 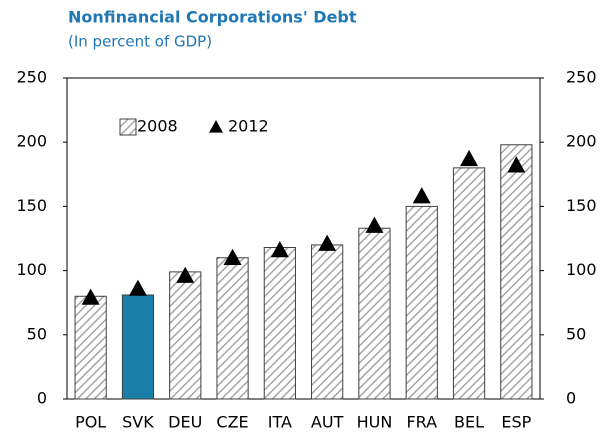 What do you see at coordinates (37, 333) in the screenshot?
I see `y-tick-label: 50` at bounding box center [37, 333].